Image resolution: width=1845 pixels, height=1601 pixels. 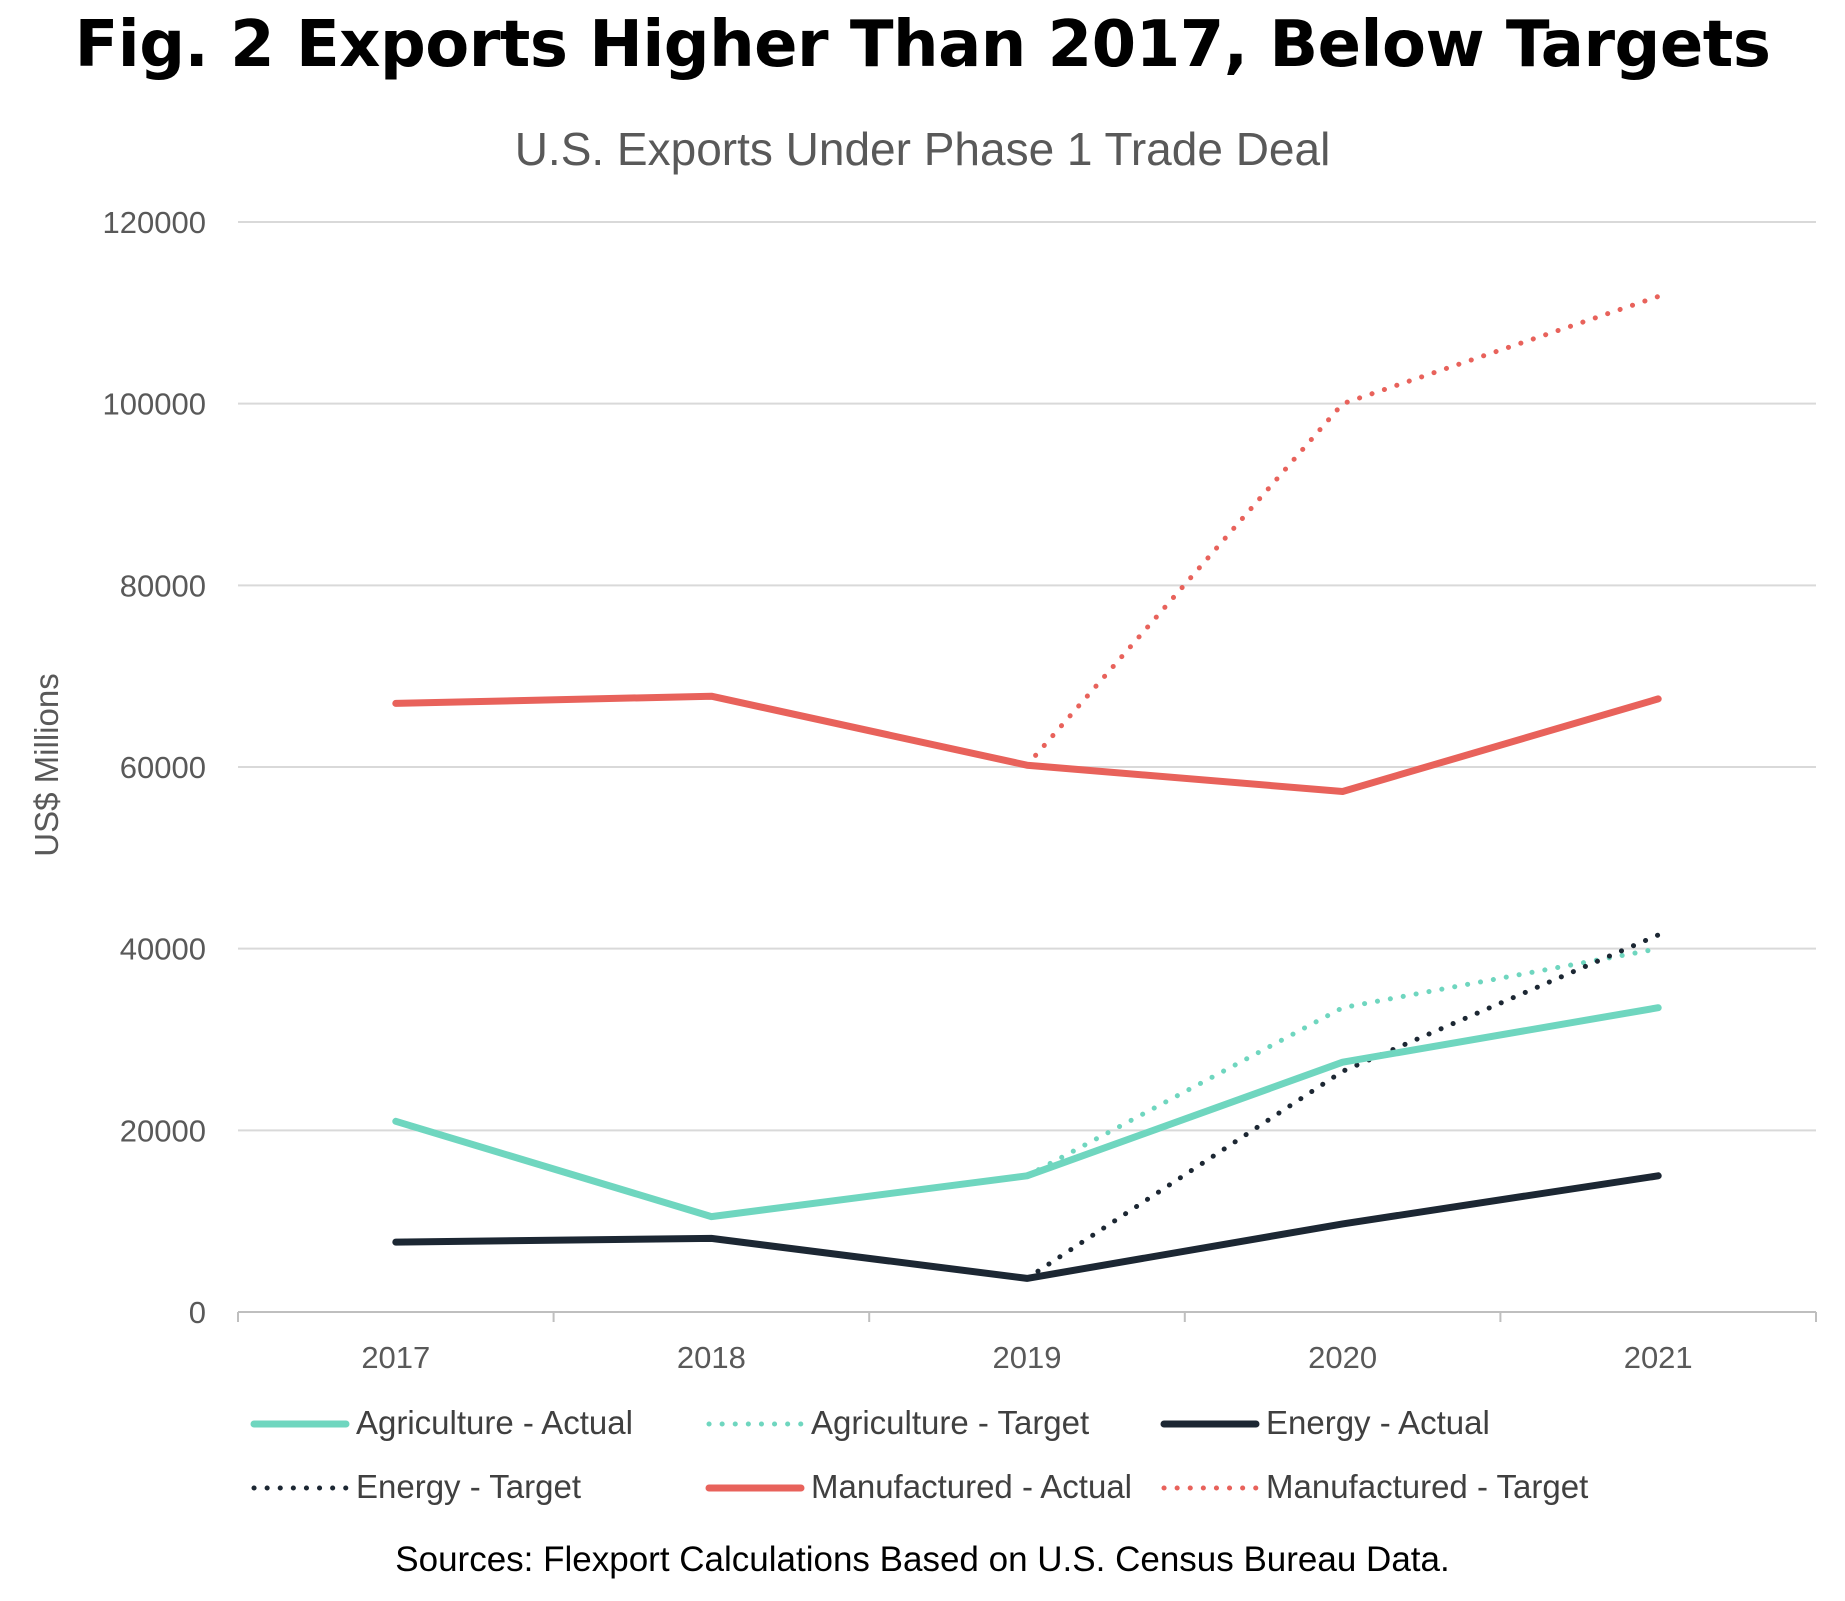 I want to click on x-tick-label: 2019, so click(x=1027, y=1357).